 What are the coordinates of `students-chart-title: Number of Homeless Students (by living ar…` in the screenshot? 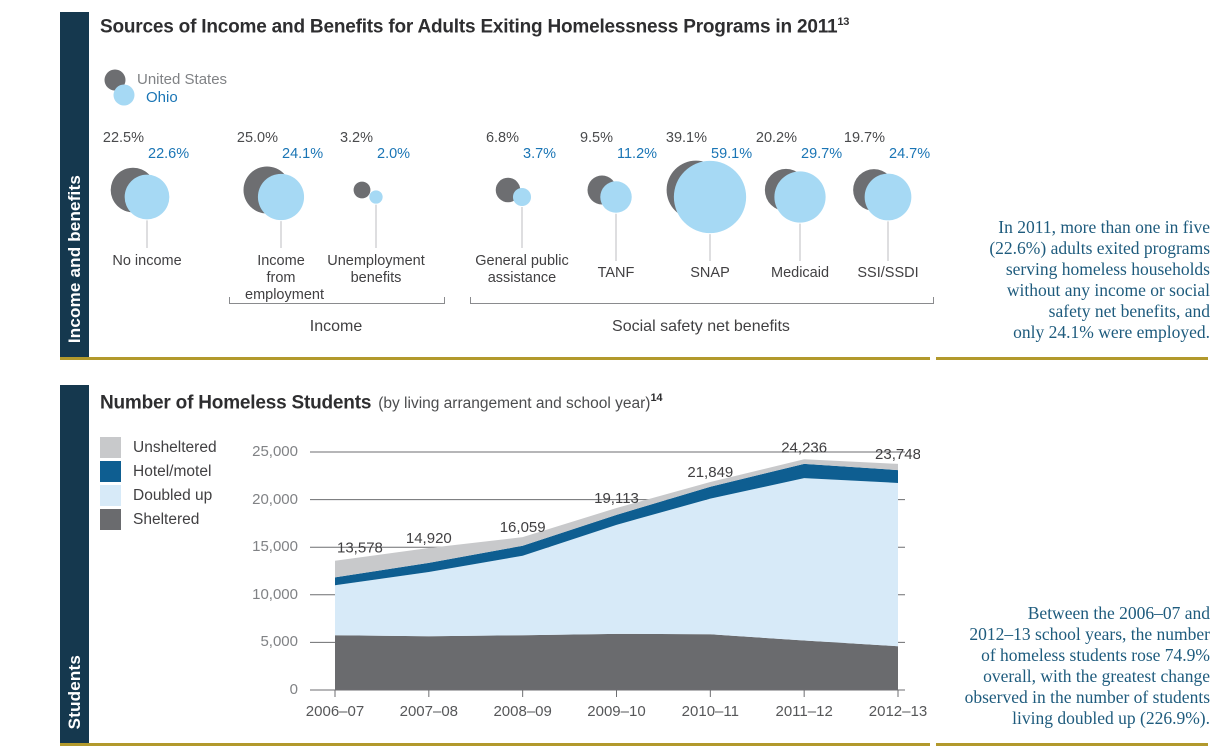 It's located at (381, 403).